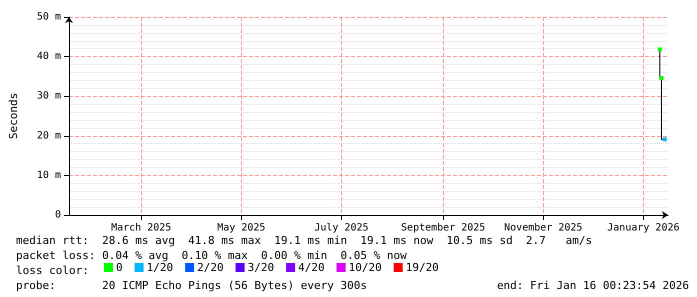  Describe the element at coordinates (211, 255) in the screenshot. I see `text: packet loss: 0.04 % avg 0.10 % max 0.00 % min 0.05 % now` at that location.